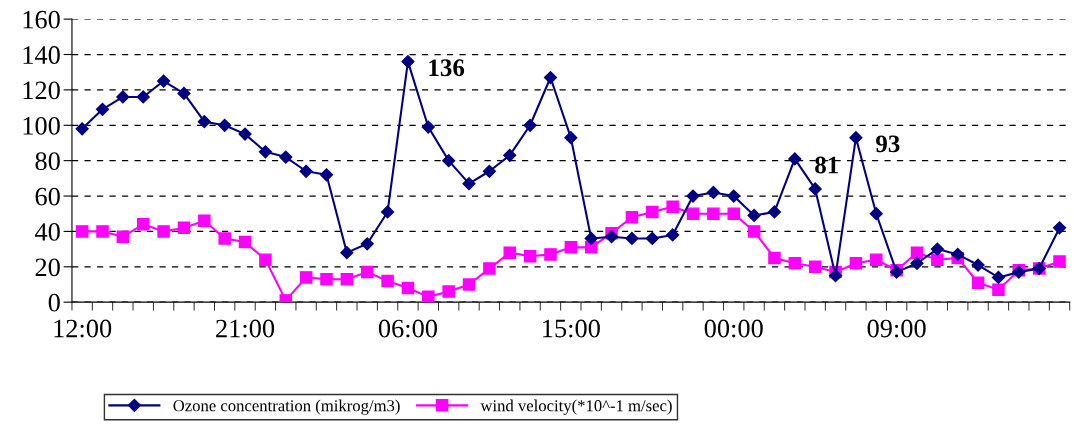 This screenshot has width=1074, height=425. Describe the element at coordinates (571, 328) in the screenshot. I see `x-tick-label: 15:00` at that location.